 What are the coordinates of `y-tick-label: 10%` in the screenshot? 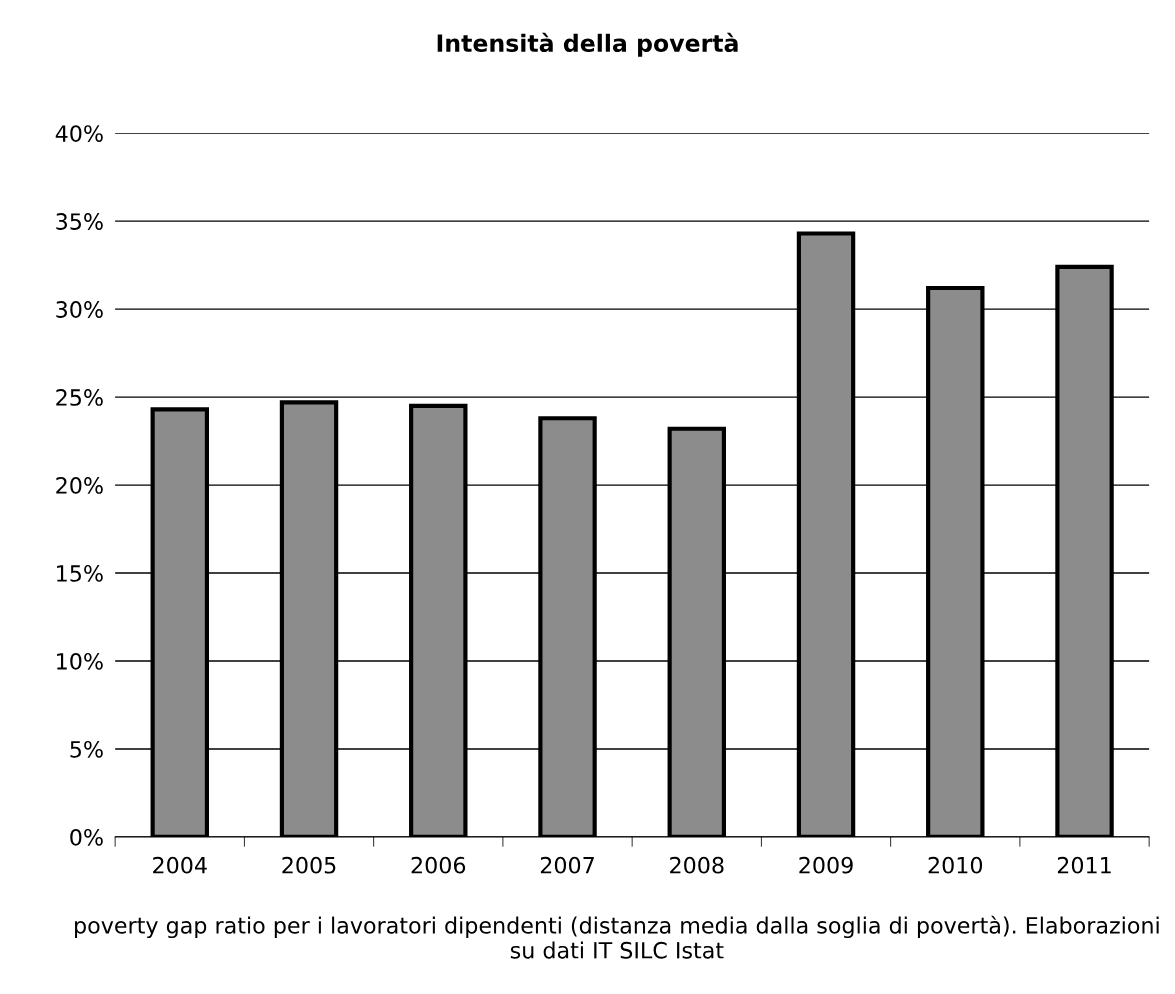 It's located at (80, 661).